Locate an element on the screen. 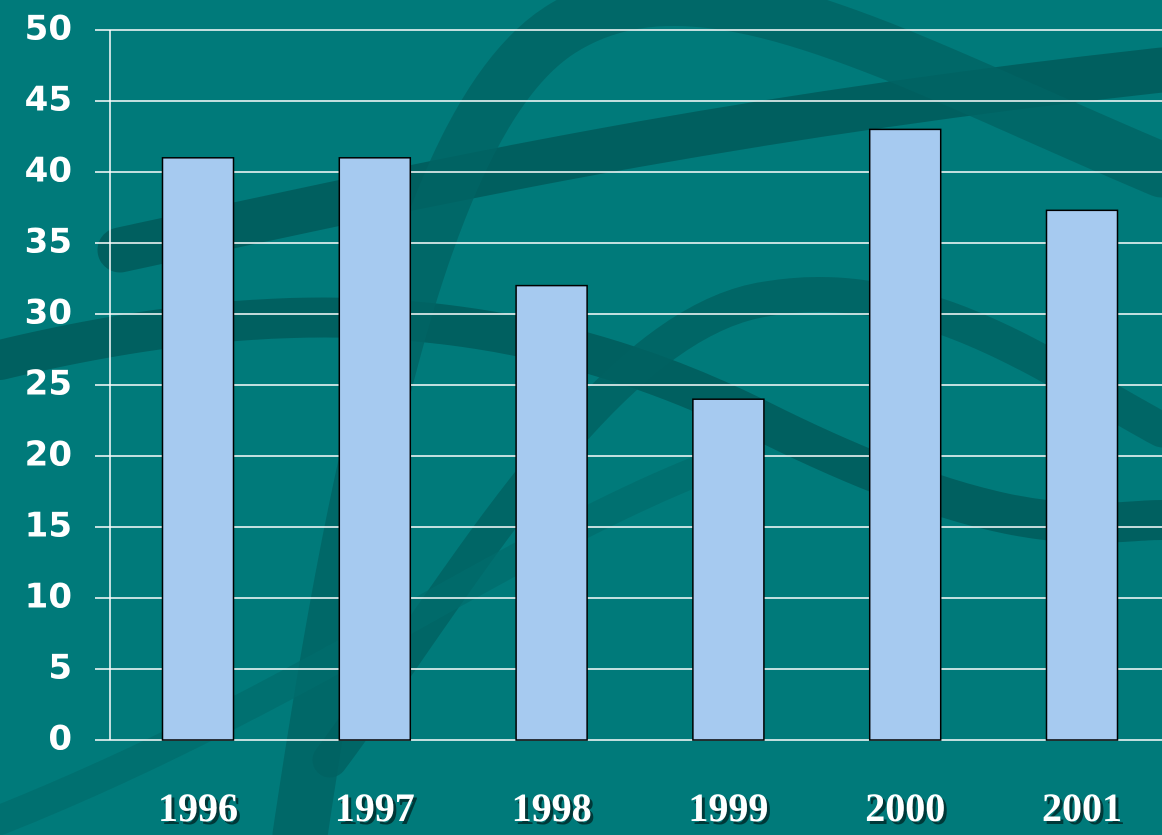 This screenshot has height=835, width=1162. x-tick-label: 1999 is located at coordinates (728, 807).